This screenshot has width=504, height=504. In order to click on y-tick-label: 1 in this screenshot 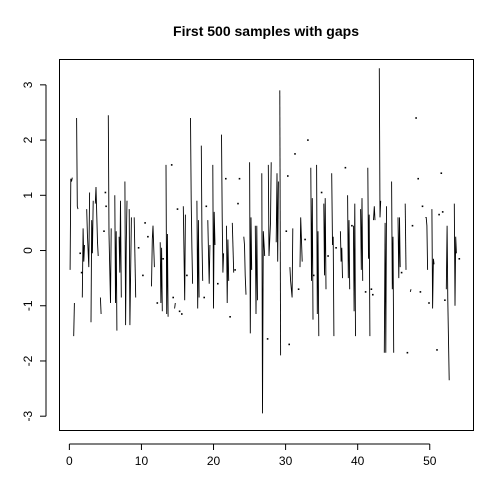, I will do `click(28, 195)`.